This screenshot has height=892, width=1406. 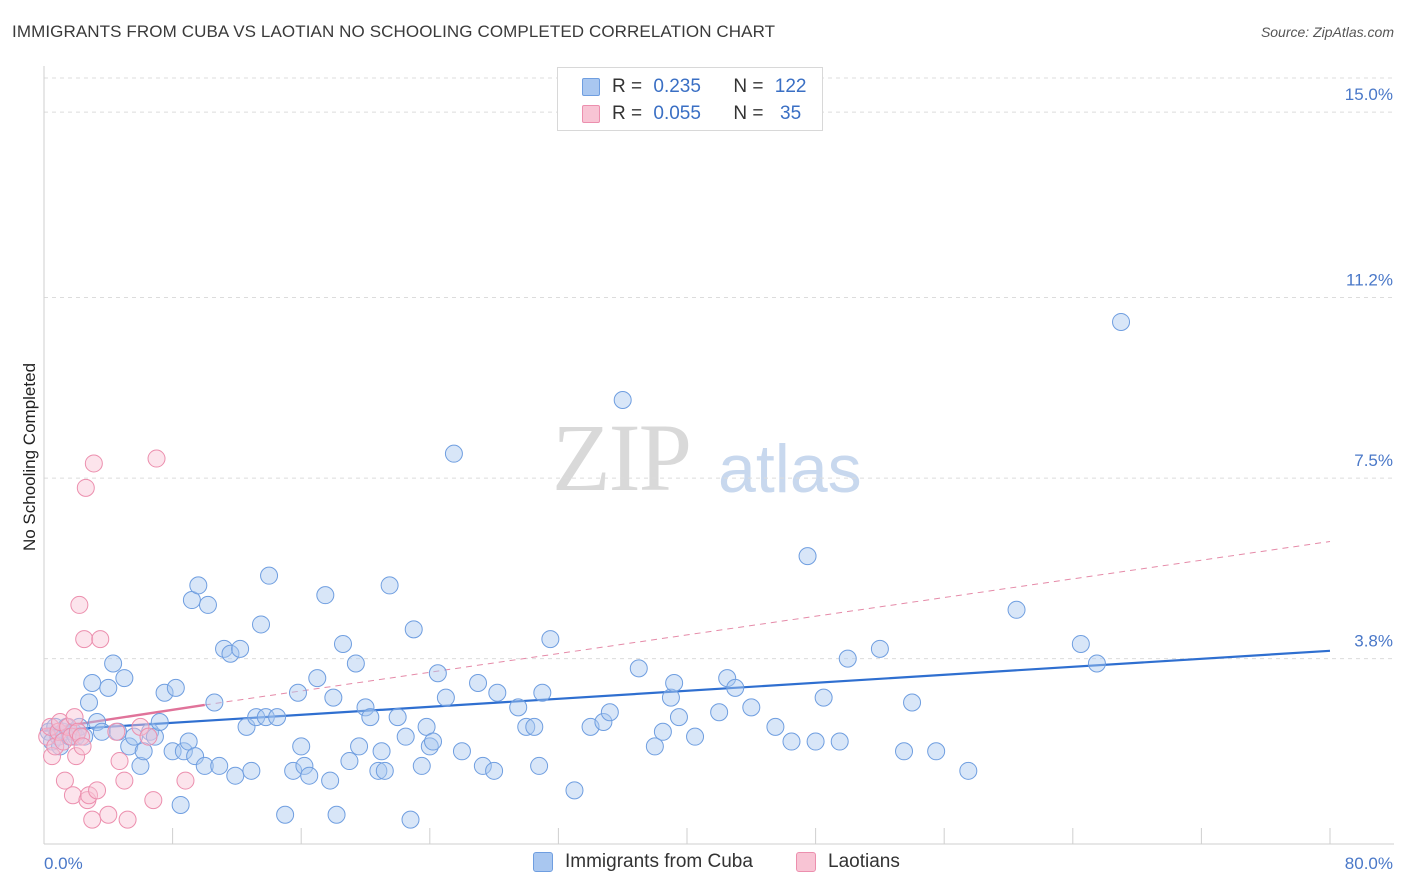 I want to click on series-legend-laotians: Laotians, so click(x=848, y=862).